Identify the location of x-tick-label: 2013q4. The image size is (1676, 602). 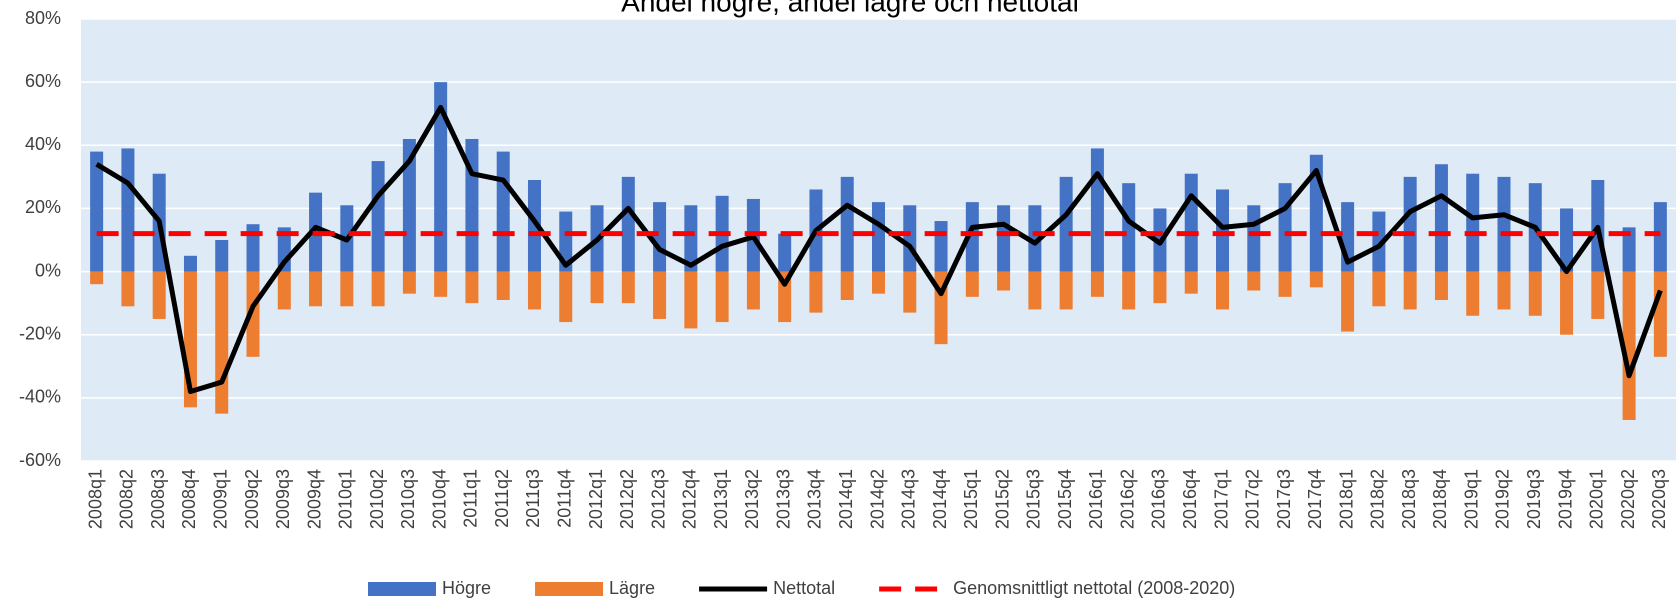
(815, 499).